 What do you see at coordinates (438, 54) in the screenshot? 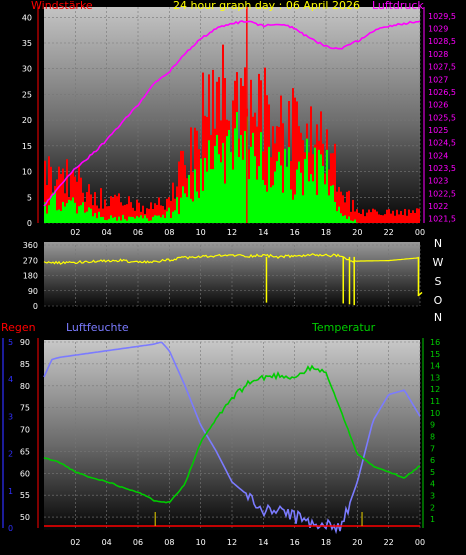
I see `pressure-y-tick-label: 1028` at bounding box center [438, 54].